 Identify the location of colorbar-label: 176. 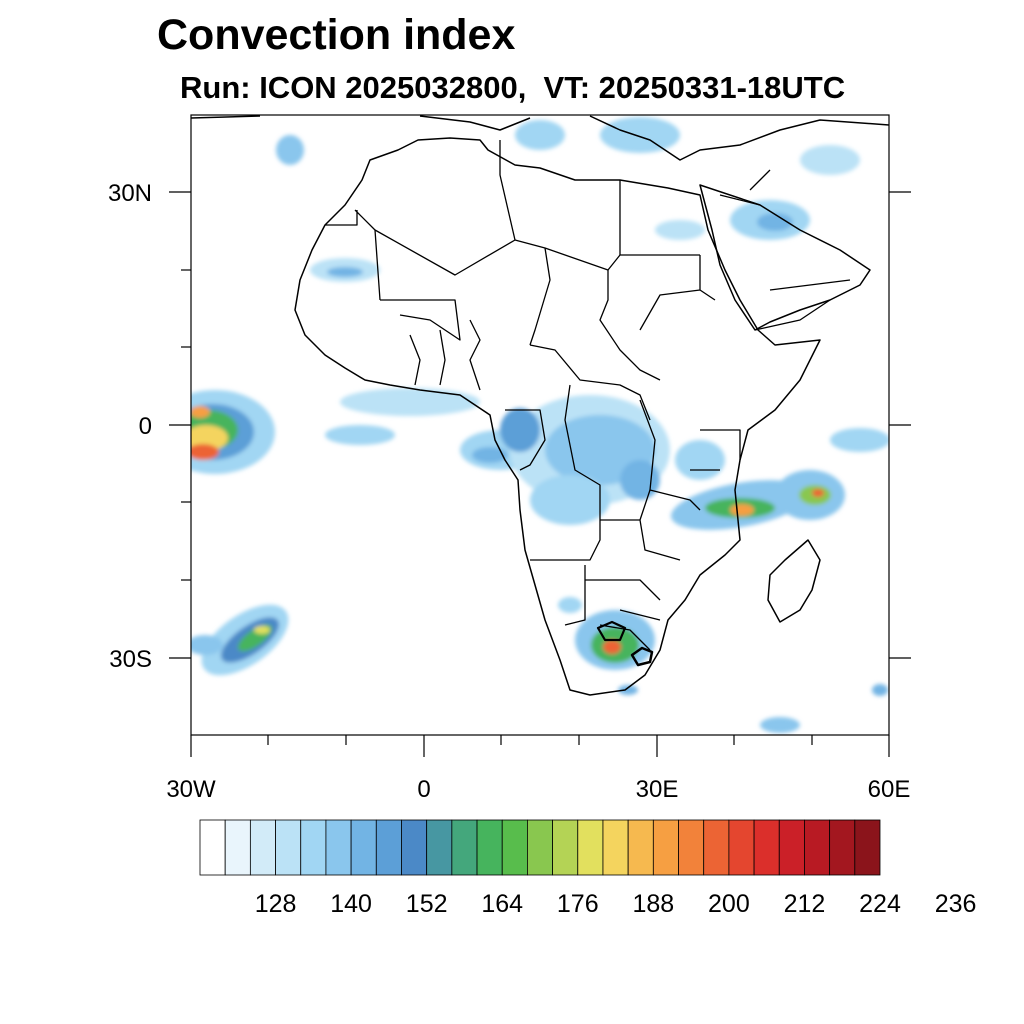
(578, 904).